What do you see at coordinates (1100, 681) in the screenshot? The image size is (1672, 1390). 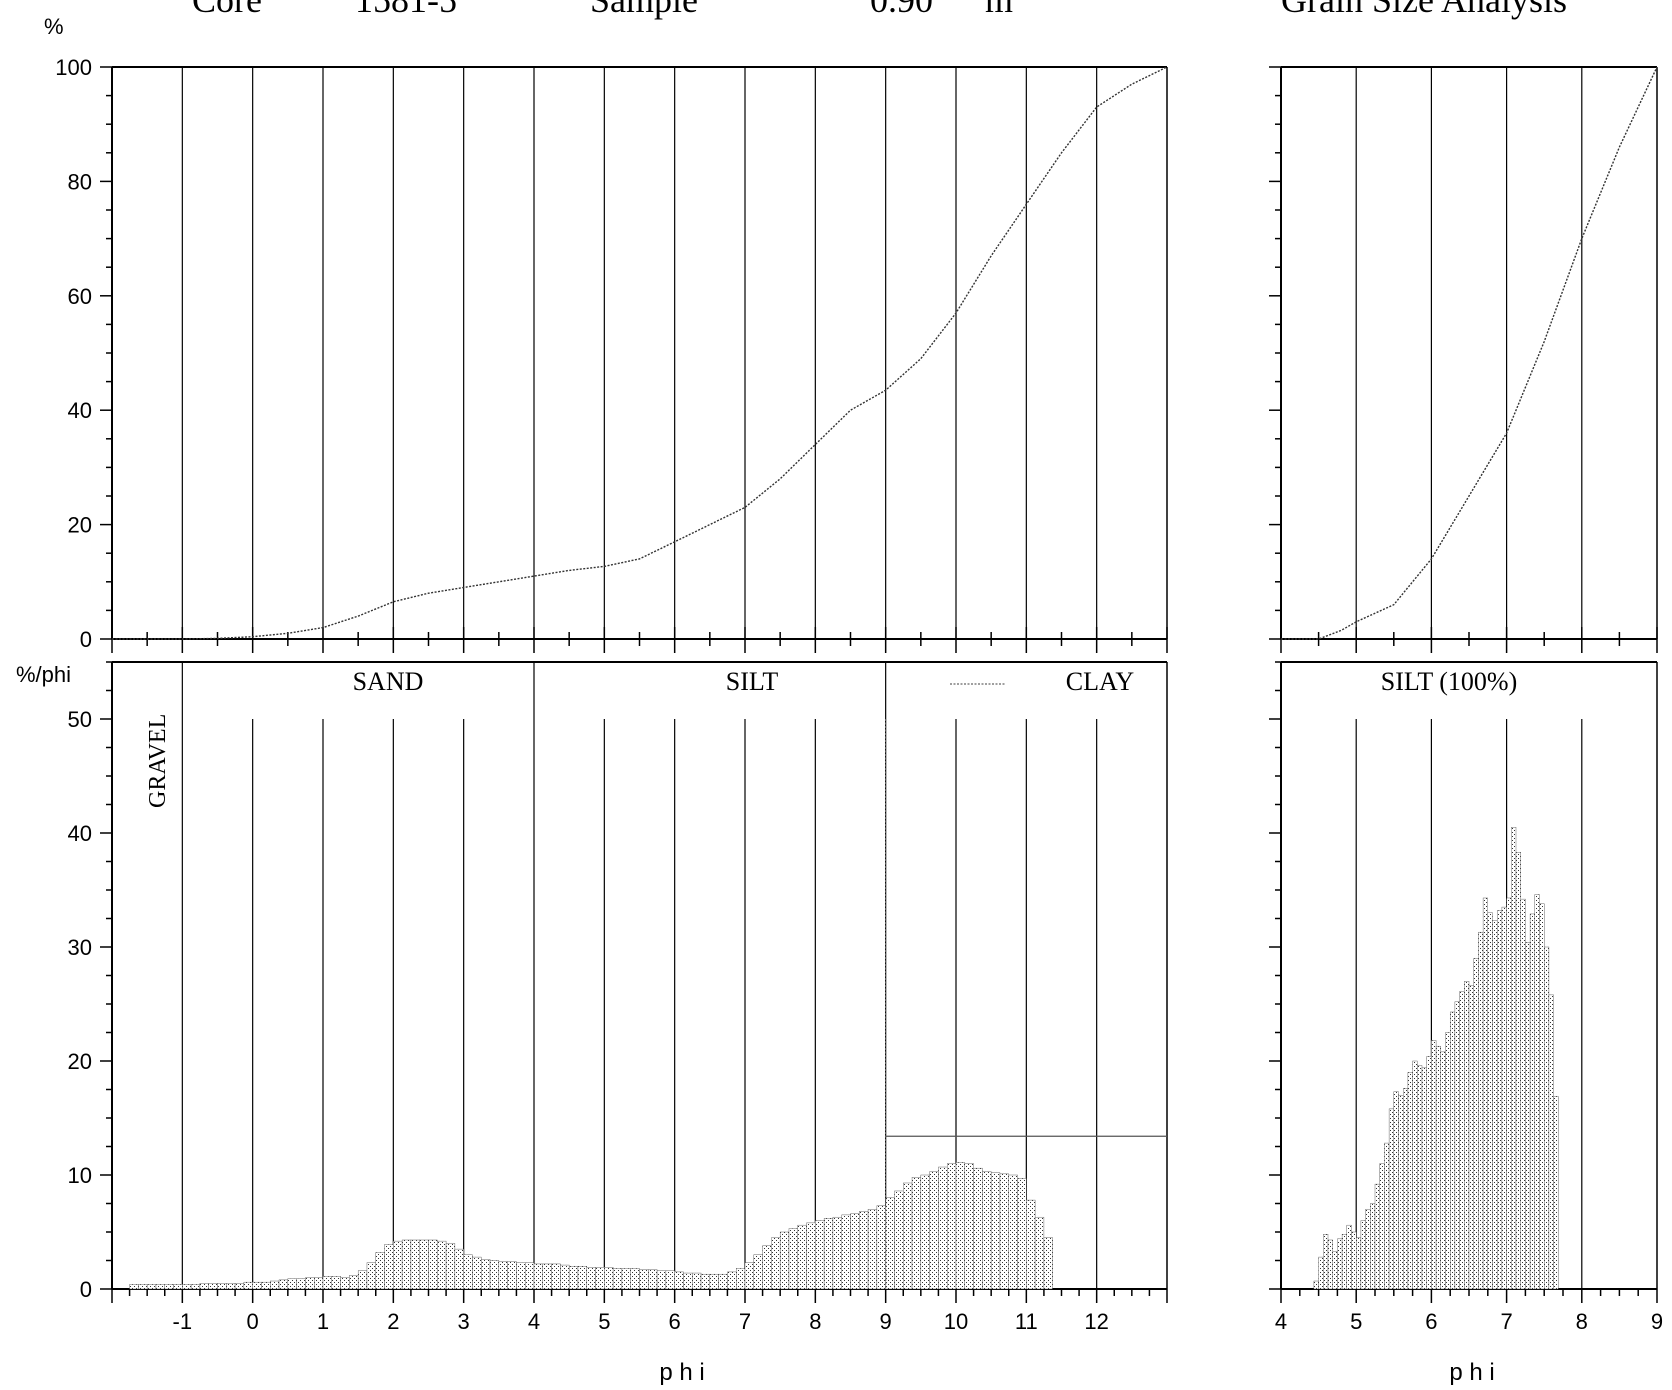 I see `zone-clay-label: CLAY` at bounding box center [1100, 681].